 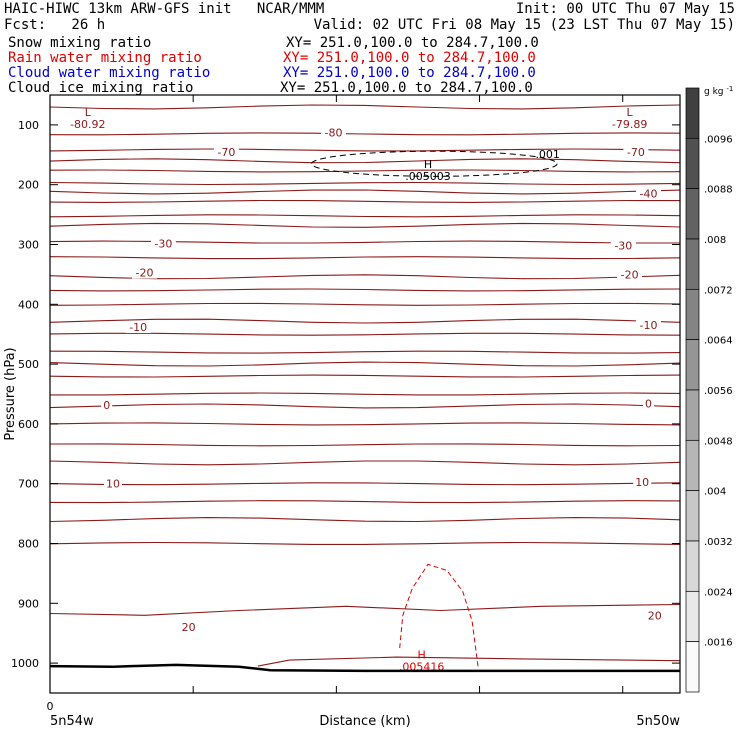 I want to click on colorbar-label: .0072, so click(x=718, y=290).